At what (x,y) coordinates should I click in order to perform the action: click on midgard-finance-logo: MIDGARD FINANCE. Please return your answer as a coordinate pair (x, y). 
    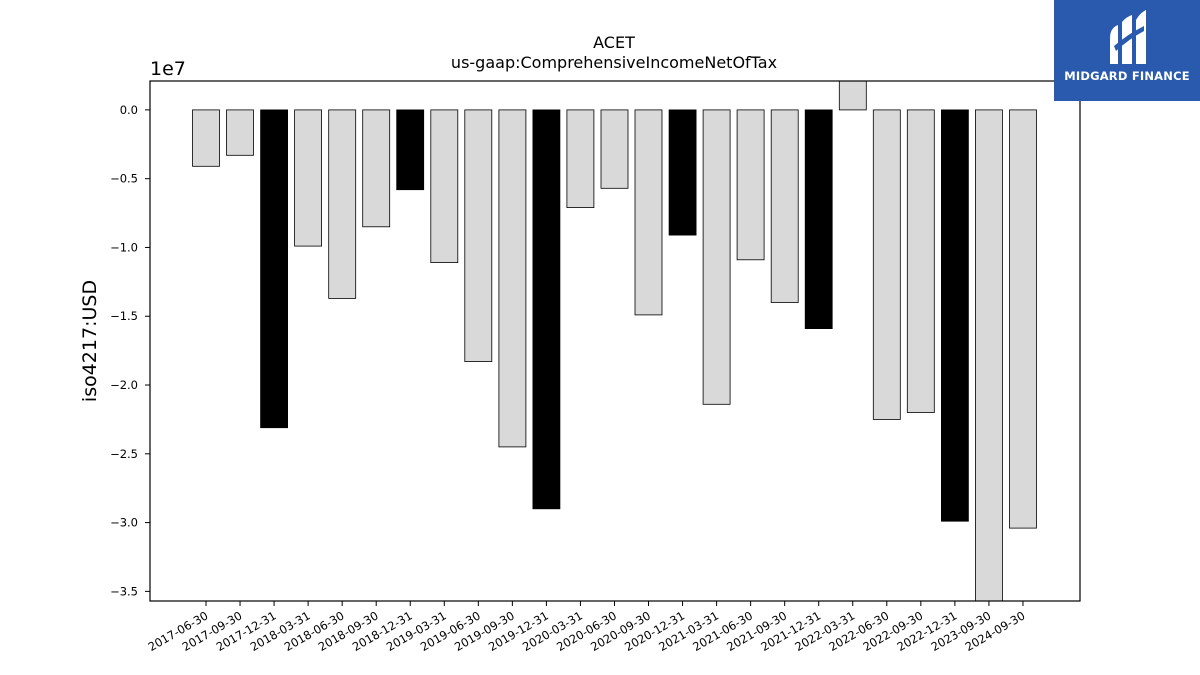
    Looking at the image, I should click on (1127, 50).